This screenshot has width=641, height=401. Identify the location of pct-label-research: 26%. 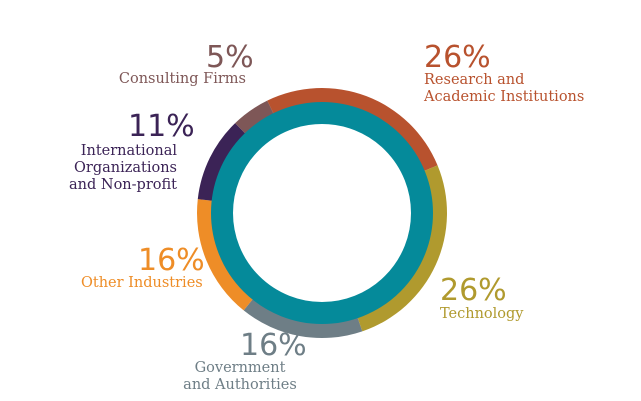
(457, 57).